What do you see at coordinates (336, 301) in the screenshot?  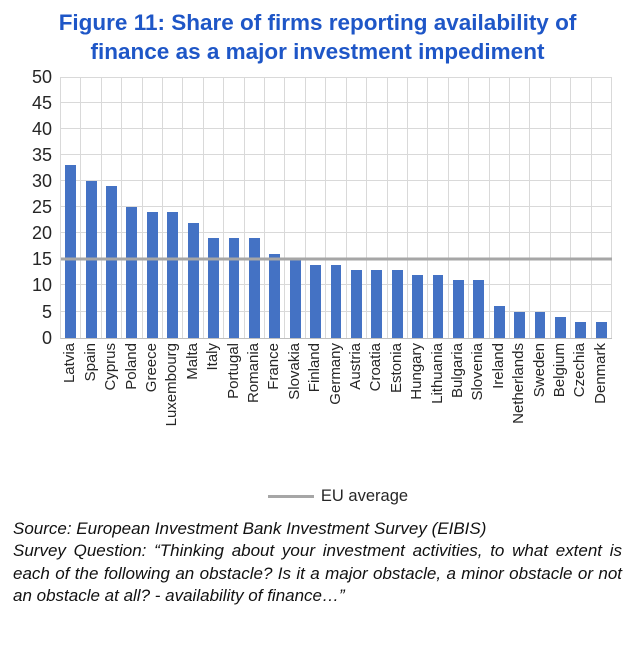 I see `bar-germany` at bounding box center [336, 301].